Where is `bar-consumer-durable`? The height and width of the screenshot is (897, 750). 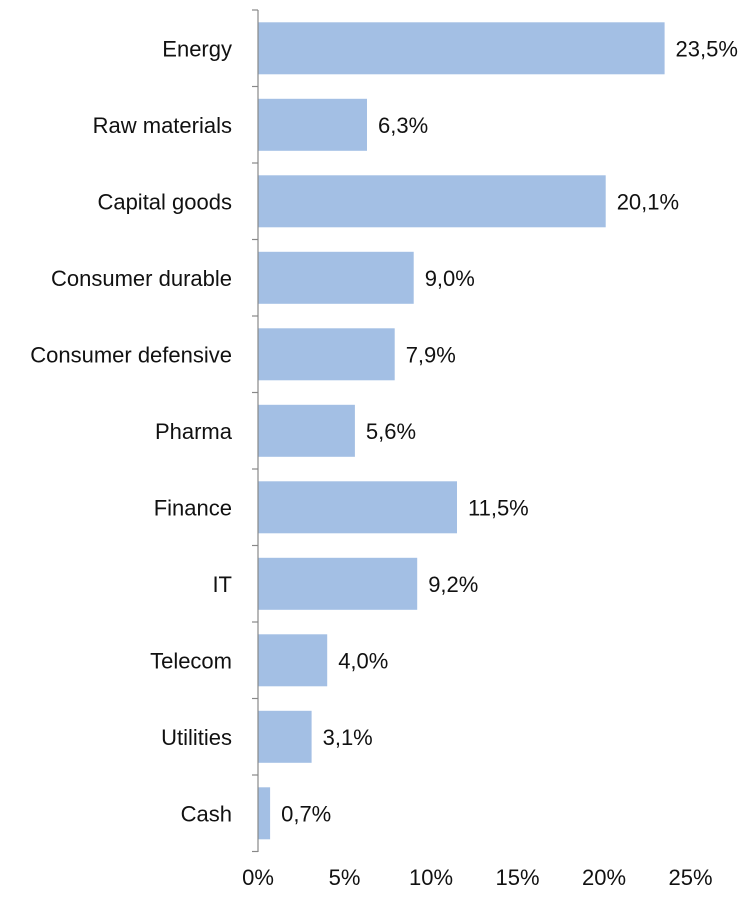 bar-consumer-durable is located at coordinates (336, 277).